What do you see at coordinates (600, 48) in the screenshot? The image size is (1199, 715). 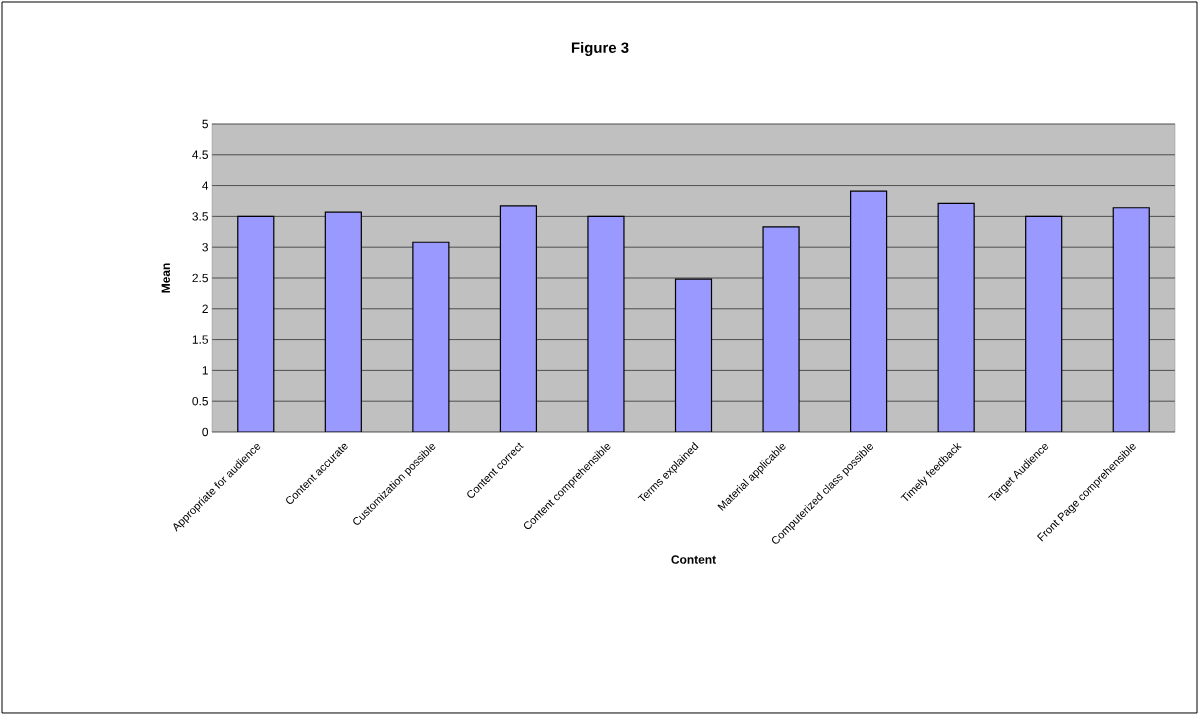 I see `chart-title: Figure 3` at bounding box center [600, 48].